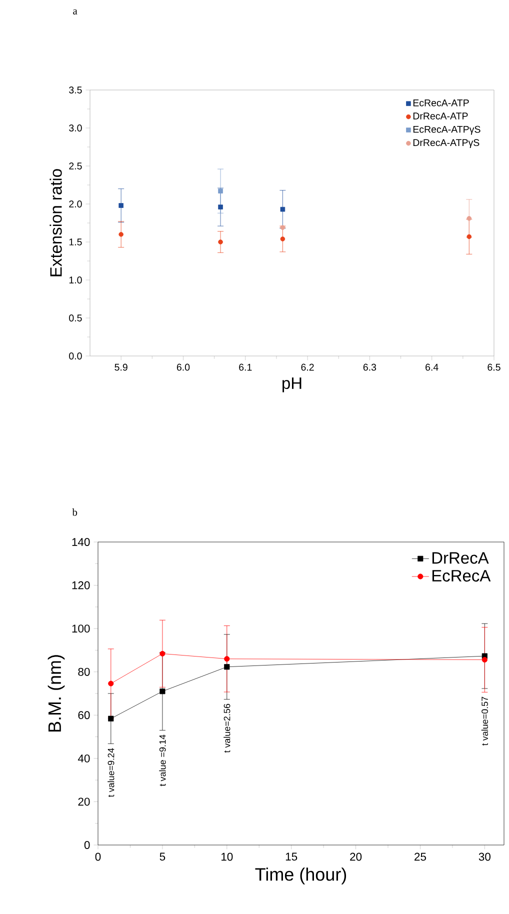  Describe the element at coordinates (75, 318) in the screenshot. I see `y-tick-label: 0.5` at that location.